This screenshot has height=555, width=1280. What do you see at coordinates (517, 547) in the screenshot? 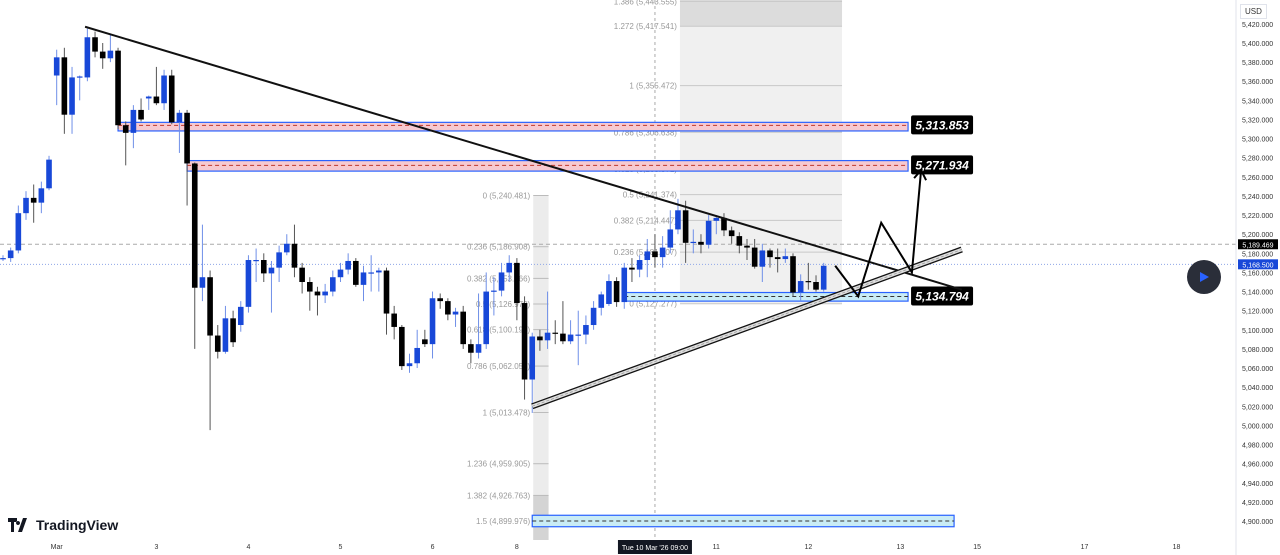
I see `time-axis-tick: 8` at bounding box center [517, 547].